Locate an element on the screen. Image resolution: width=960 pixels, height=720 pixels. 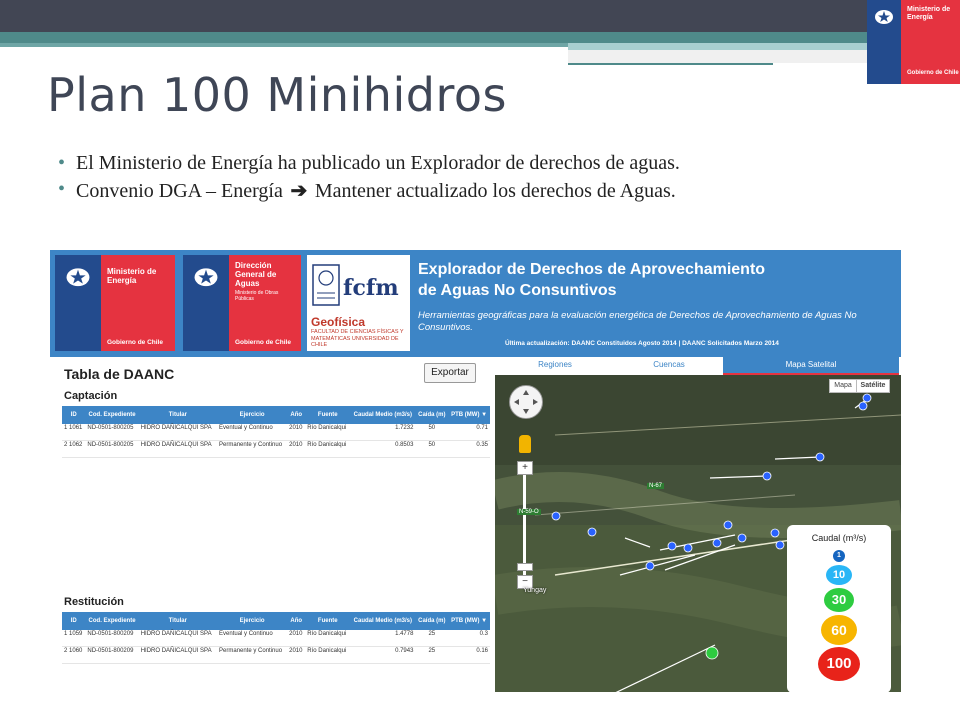
restitucion-title: Restitución is located at coordinates (94, 602).